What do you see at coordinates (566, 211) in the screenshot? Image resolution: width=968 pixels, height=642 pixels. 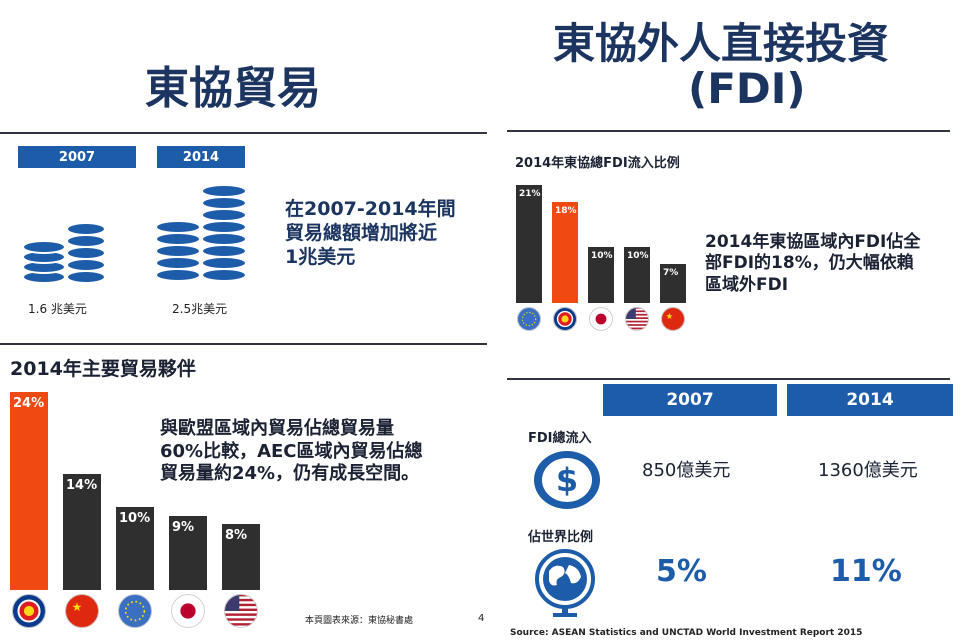 I see `bar-value-label: 18%` at bounding box center [566, 211].